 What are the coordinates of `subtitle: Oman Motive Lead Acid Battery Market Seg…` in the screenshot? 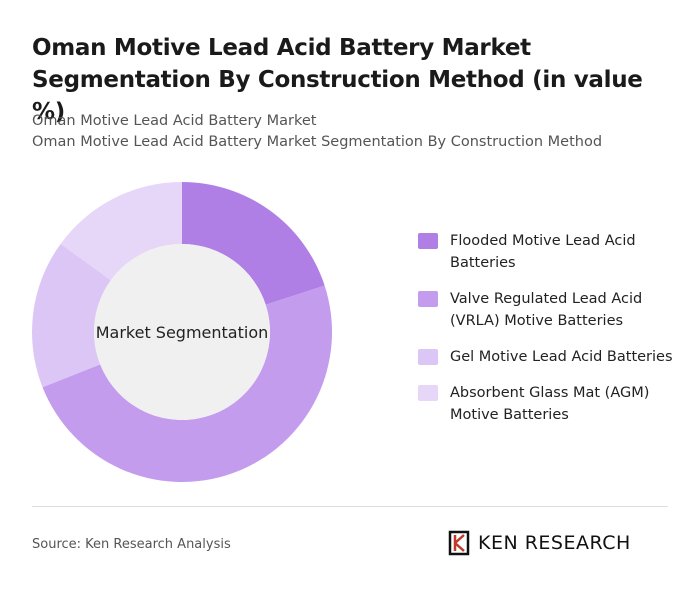 It's located at (317, 142).